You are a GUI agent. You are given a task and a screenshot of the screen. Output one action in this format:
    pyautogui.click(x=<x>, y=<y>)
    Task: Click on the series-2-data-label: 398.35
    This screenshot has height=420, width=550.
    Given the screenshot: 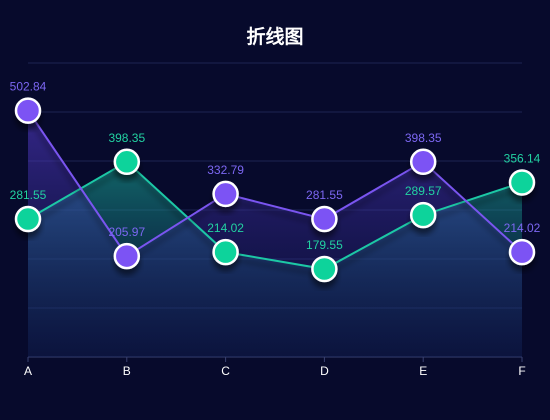 What is the action you would take?
    pyautogui.click(x=423, y=138)
    